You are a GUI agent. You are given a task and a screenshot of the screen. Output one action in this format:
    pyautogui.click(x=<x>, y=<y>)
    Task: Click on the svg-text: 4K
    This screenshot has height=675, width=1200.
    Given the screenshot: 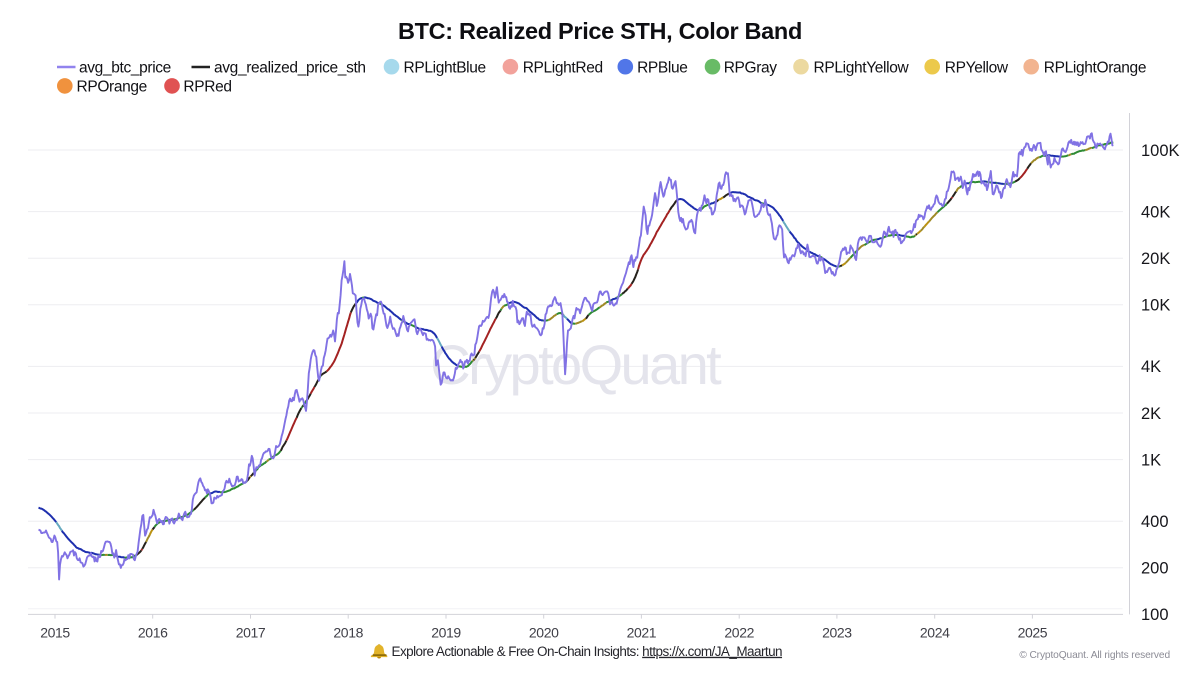 What is the action you would take?
    pyautogui.click(x=1151, y=367)
    